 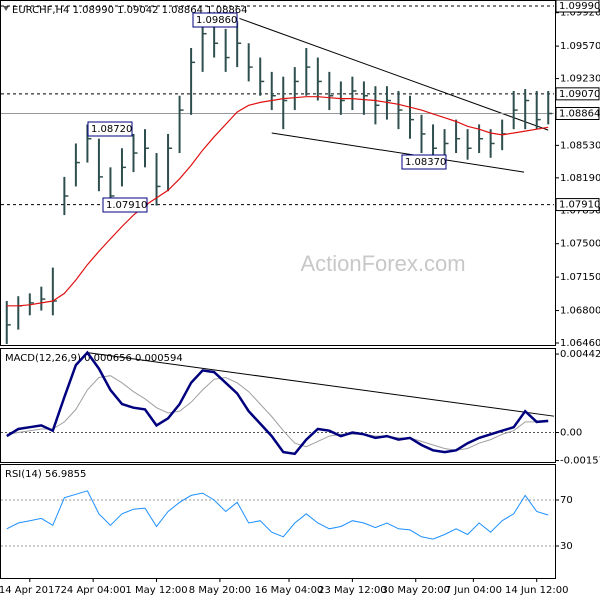 I want to click on y-tick-label: 1.08530, so click(x=580, y=145).